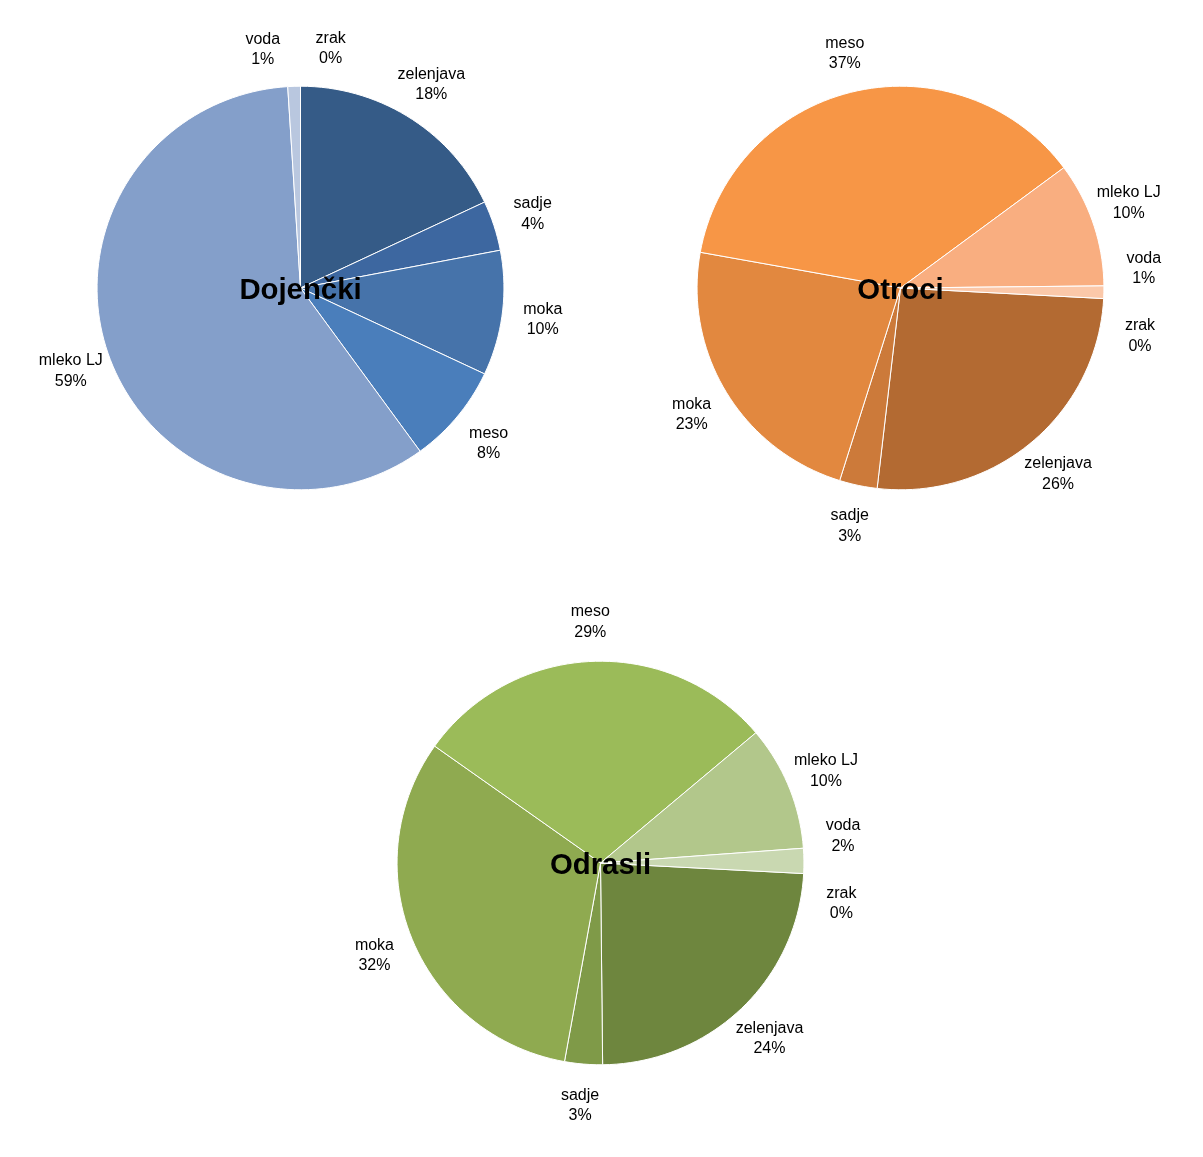 This screenshot has width=1203, height=1157. Describe the element at coordinates (300, 288) in the screenshot. I see `text: Dojenčki` at that location.